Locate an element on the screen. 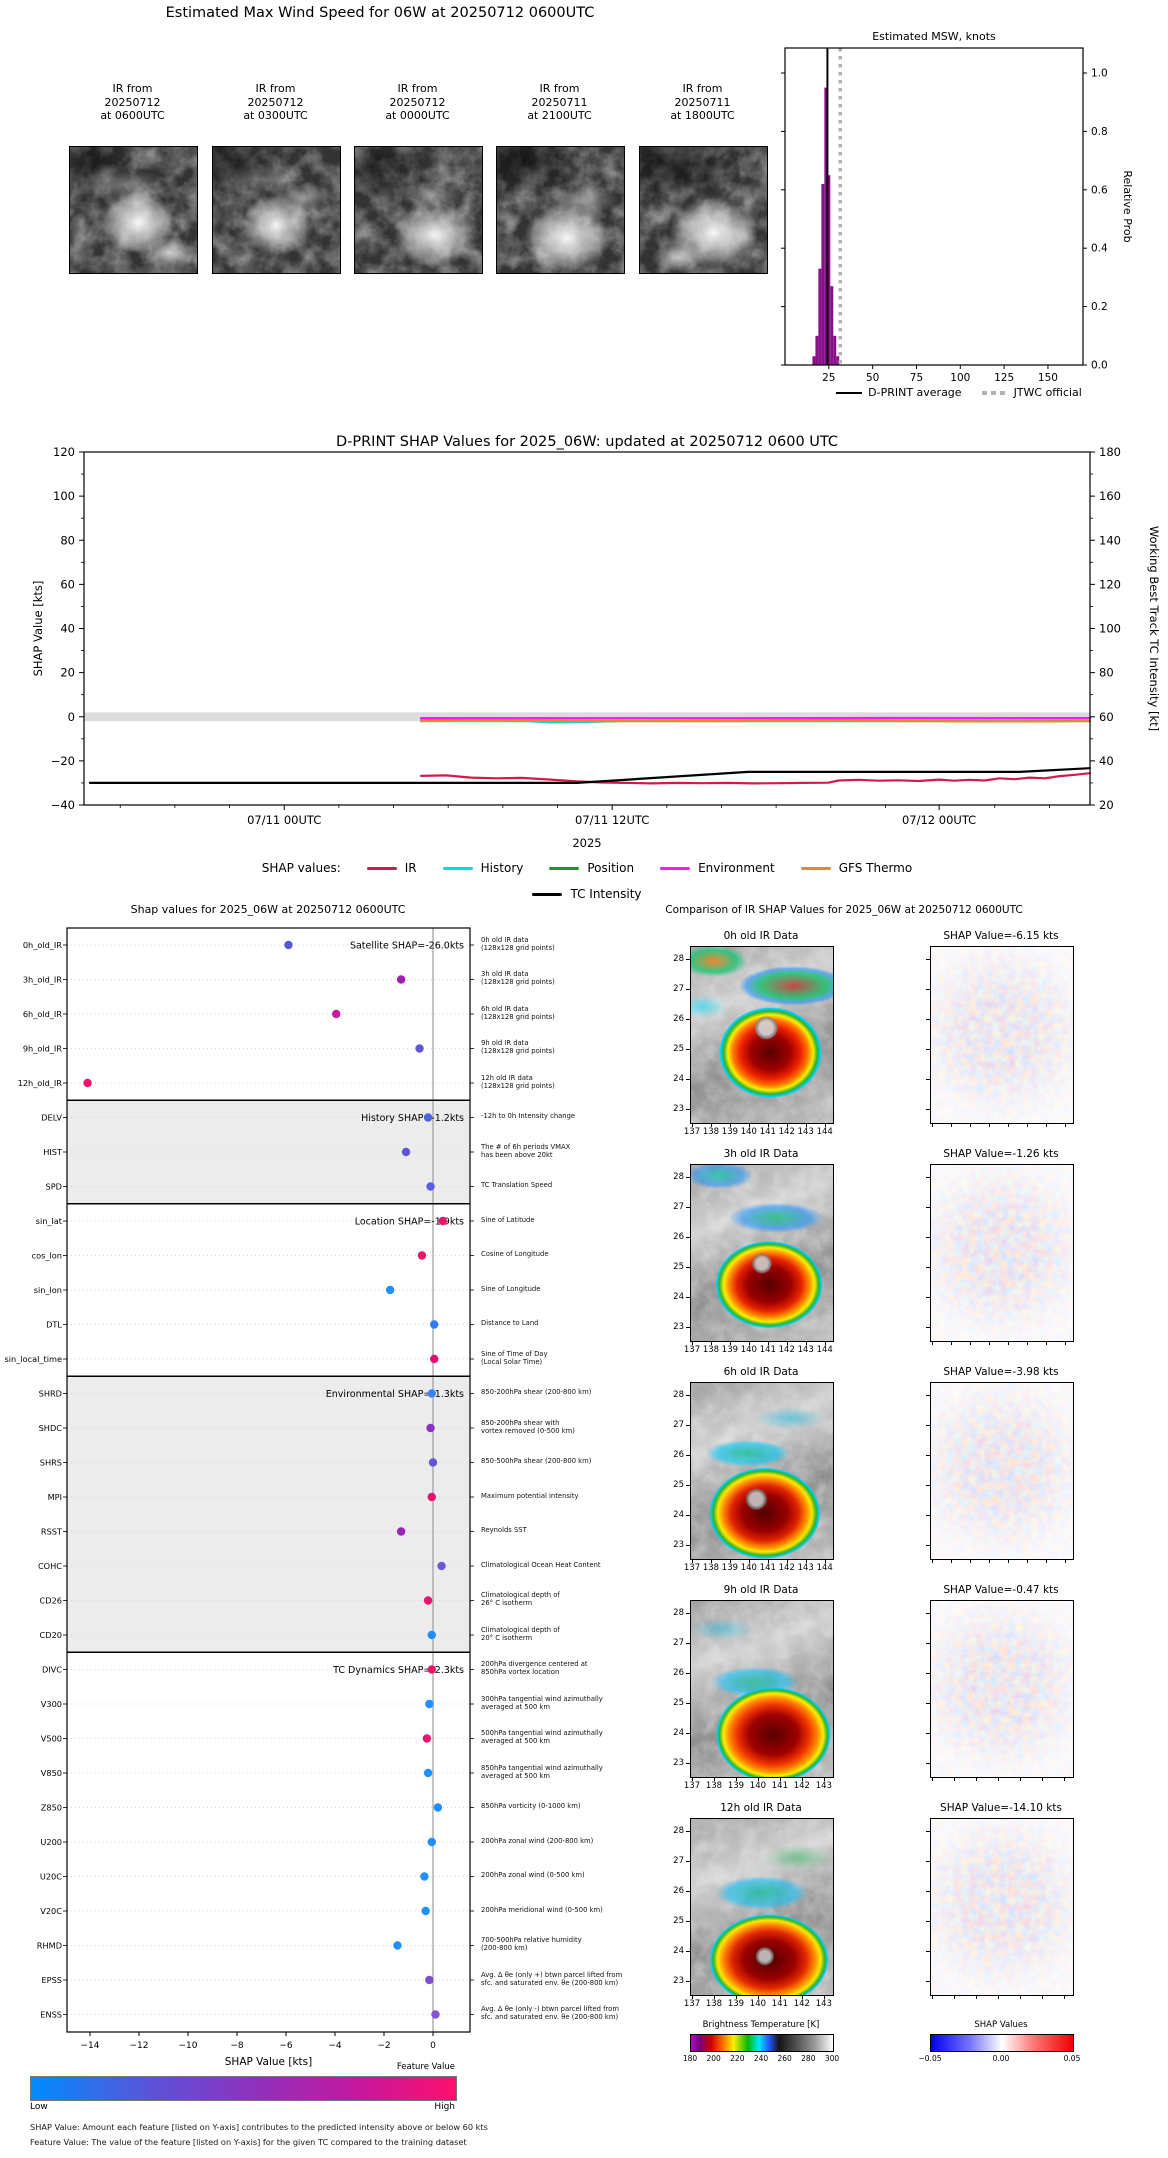 This screenshot has height=2158, width=1168. feature-desc-line: averaged at 500 km is located at coordinates (515, 1775).